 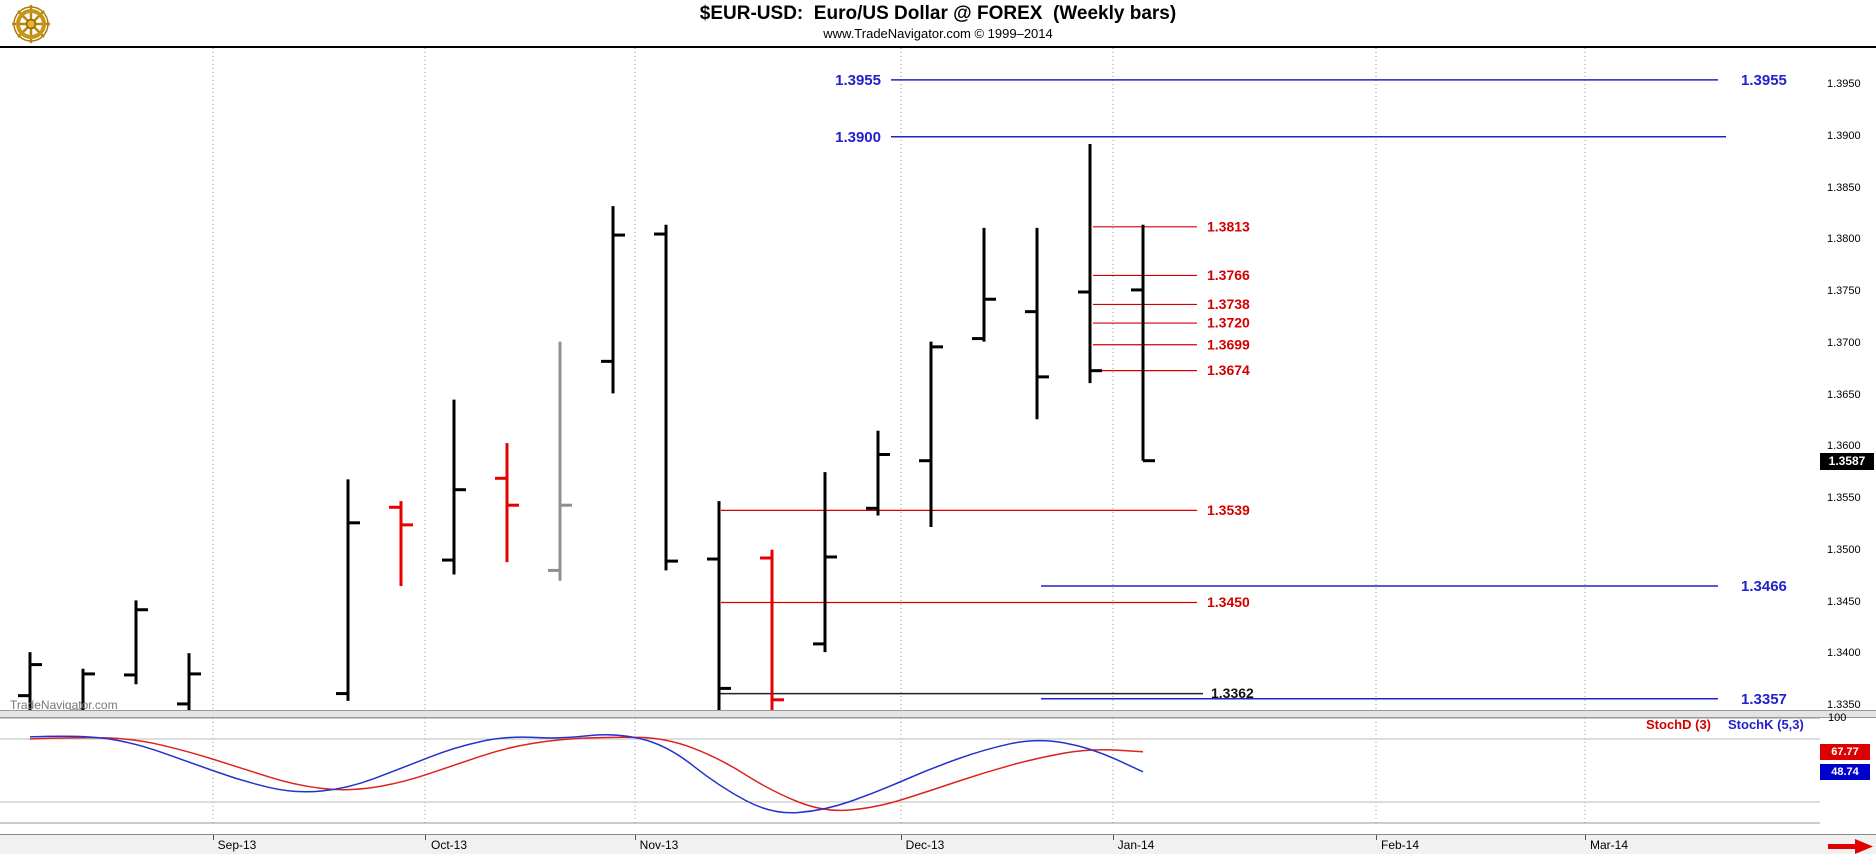 What do you see at coordinates (1837, 718) in the screenshot?
I see `stoch-scale-label: 100` at bounding box center [1837, 718].